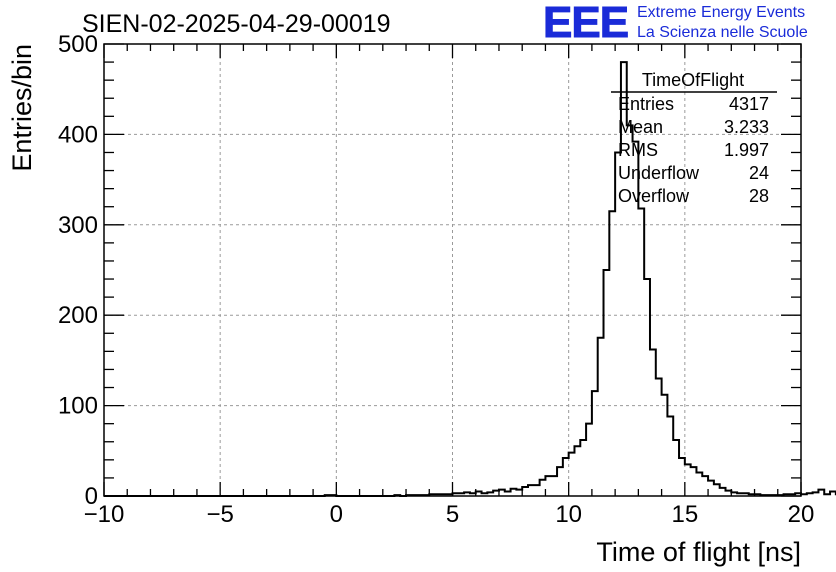 The width and height of the screenshot is (836, 572). I want to click on x-tick-label: −5, so click(219, 514).